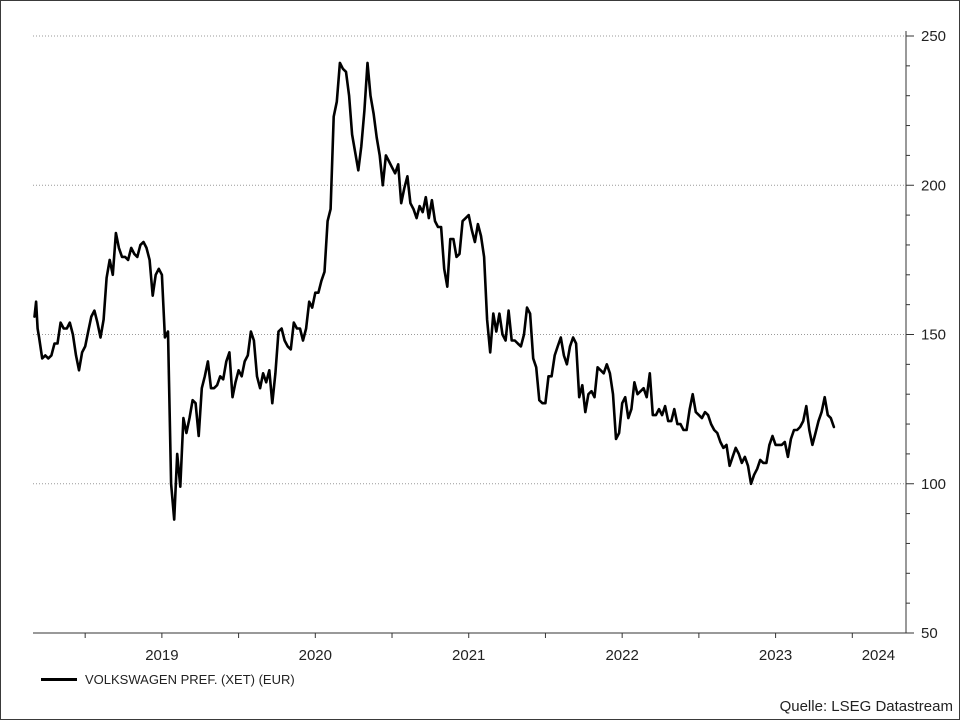 The width and height of the screenshot is (960, 721). What do you see at coordinates (315, 655) in the screenshot?
I see `x-tick-label-2020: 2020` at bounding box center [315, 655].